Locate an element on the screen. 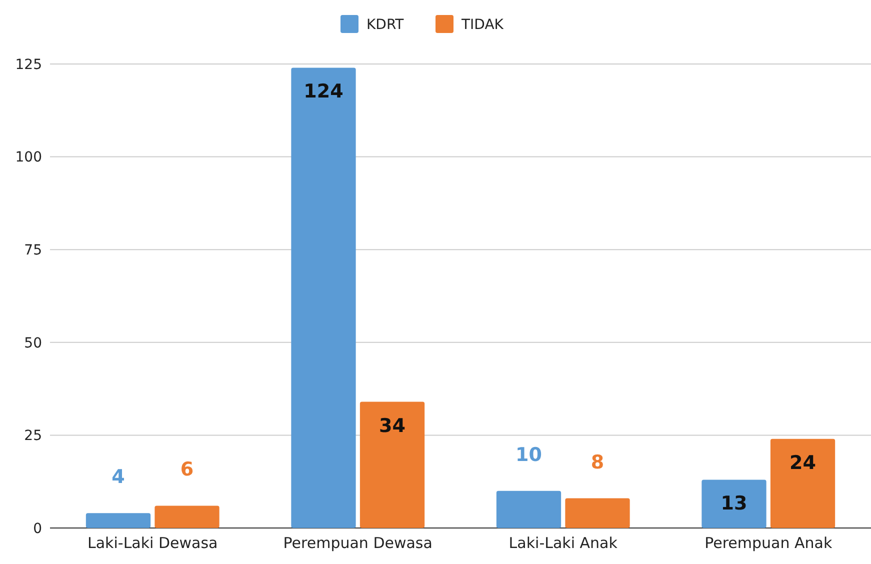 The image size is (871, 564). data-label: 13 is located at coordinates (734, 503).